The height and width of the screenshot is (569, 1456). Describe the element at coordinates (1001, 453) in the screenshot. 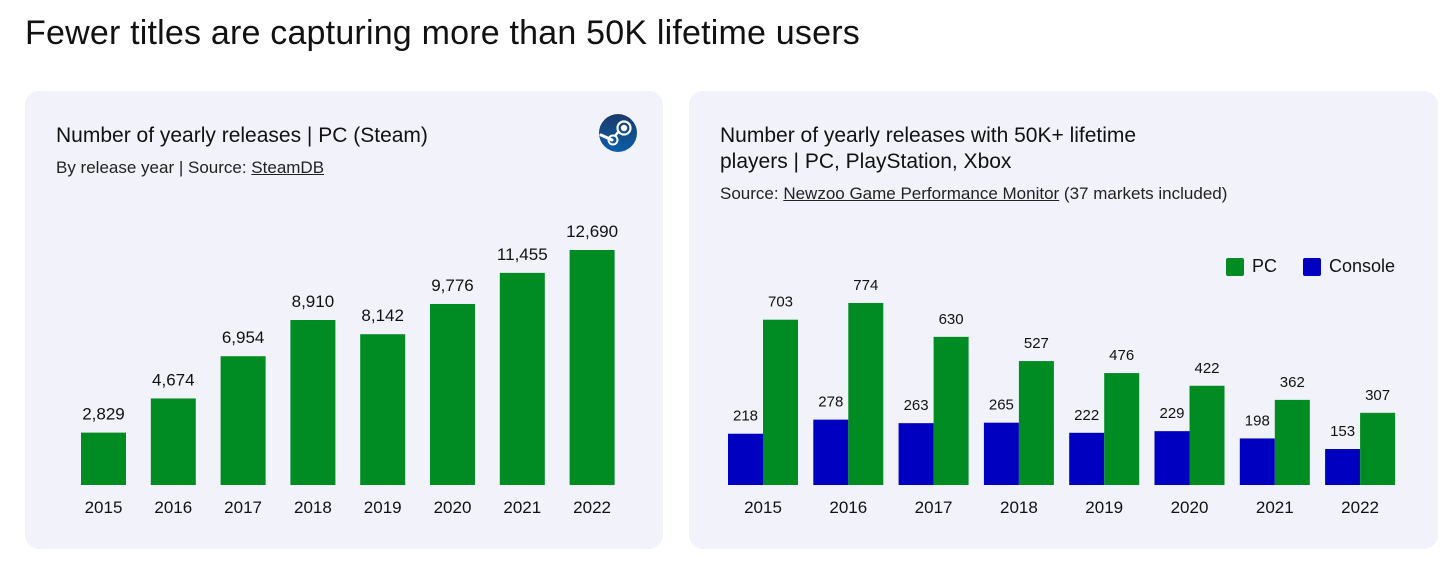

I see `bar-console-2018` at that location.